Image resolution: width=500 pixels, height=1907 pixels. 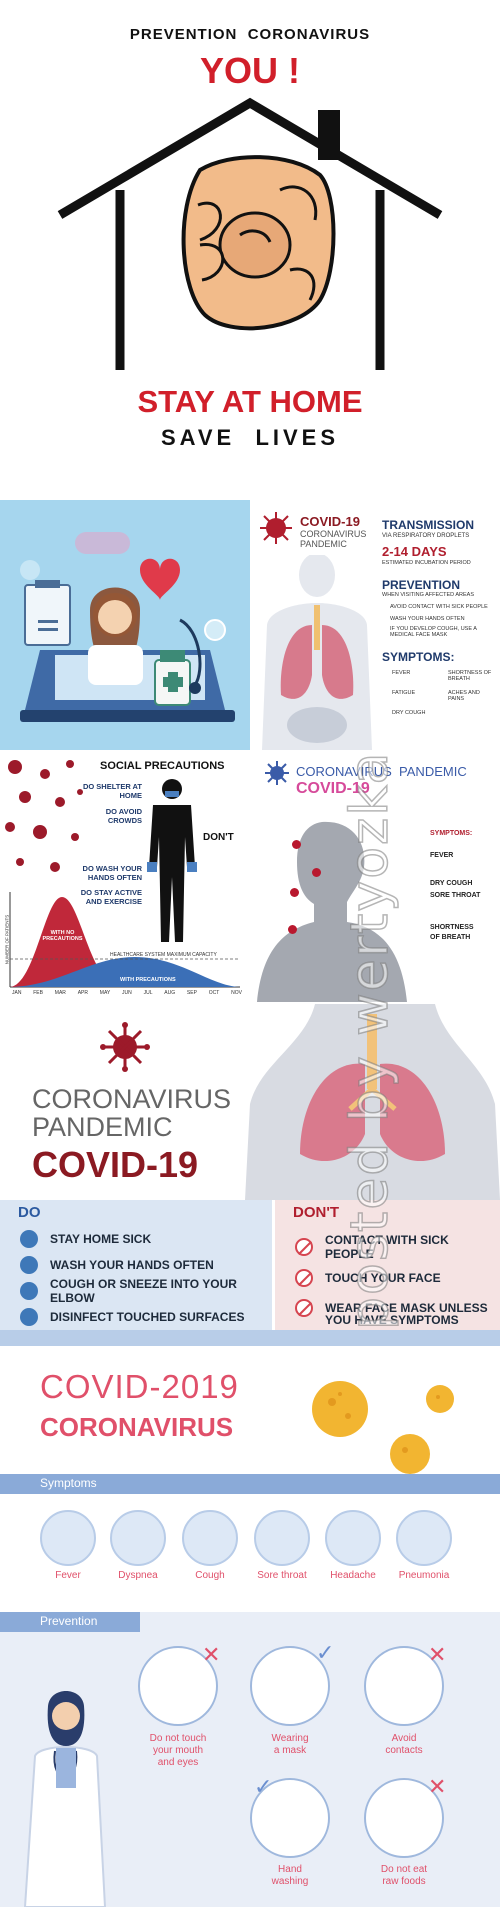 What do you see at coordinates (163, 955) in the screenshot?
I see `capacity-label: HEALTHCARE SYSTEM MAXIMUM CAPACITY` at bounding box center [163, 955].